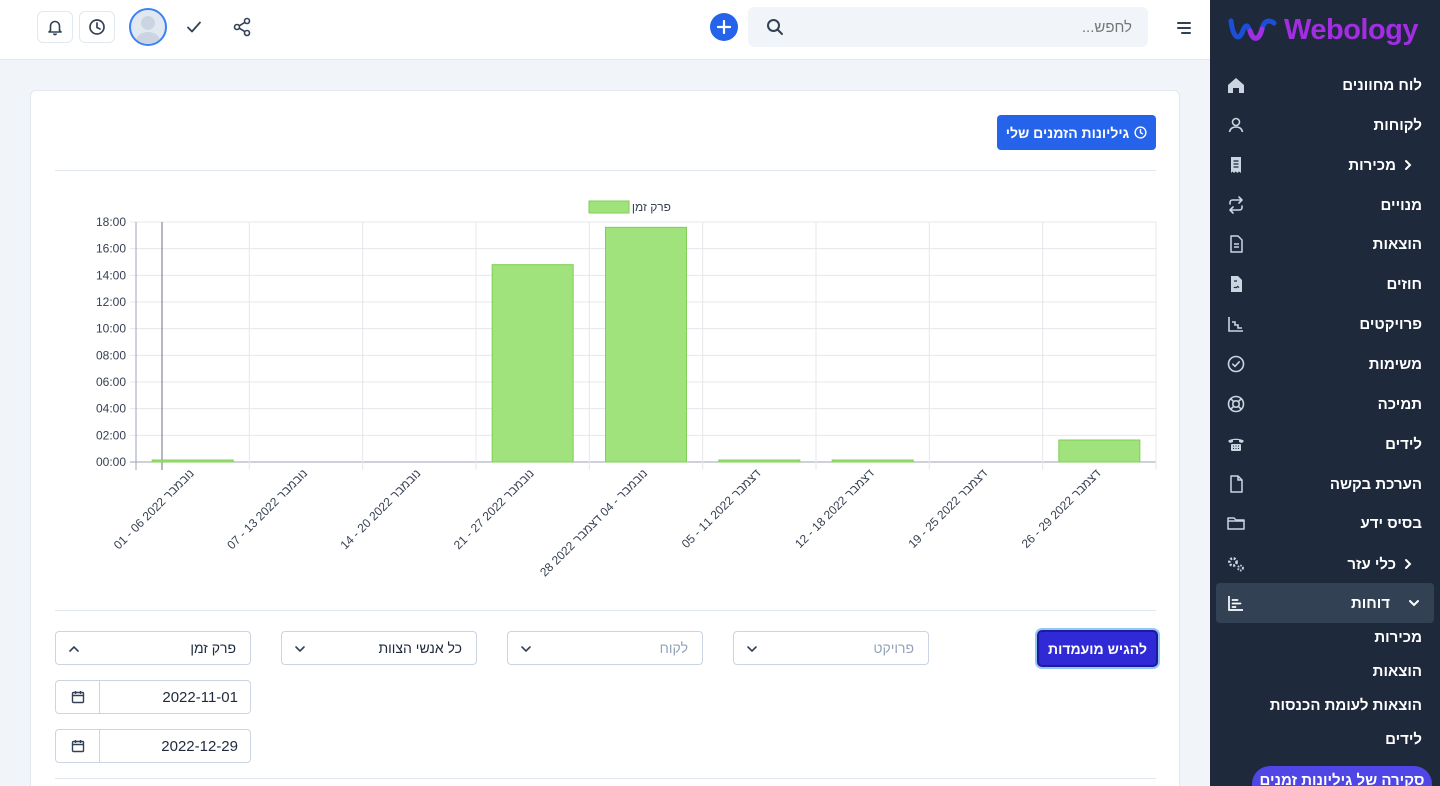  What do you see at coordinates (111, 409) in the screenshot?
I see `y-tick-label: 04:00` at bounding box center [111, 409].